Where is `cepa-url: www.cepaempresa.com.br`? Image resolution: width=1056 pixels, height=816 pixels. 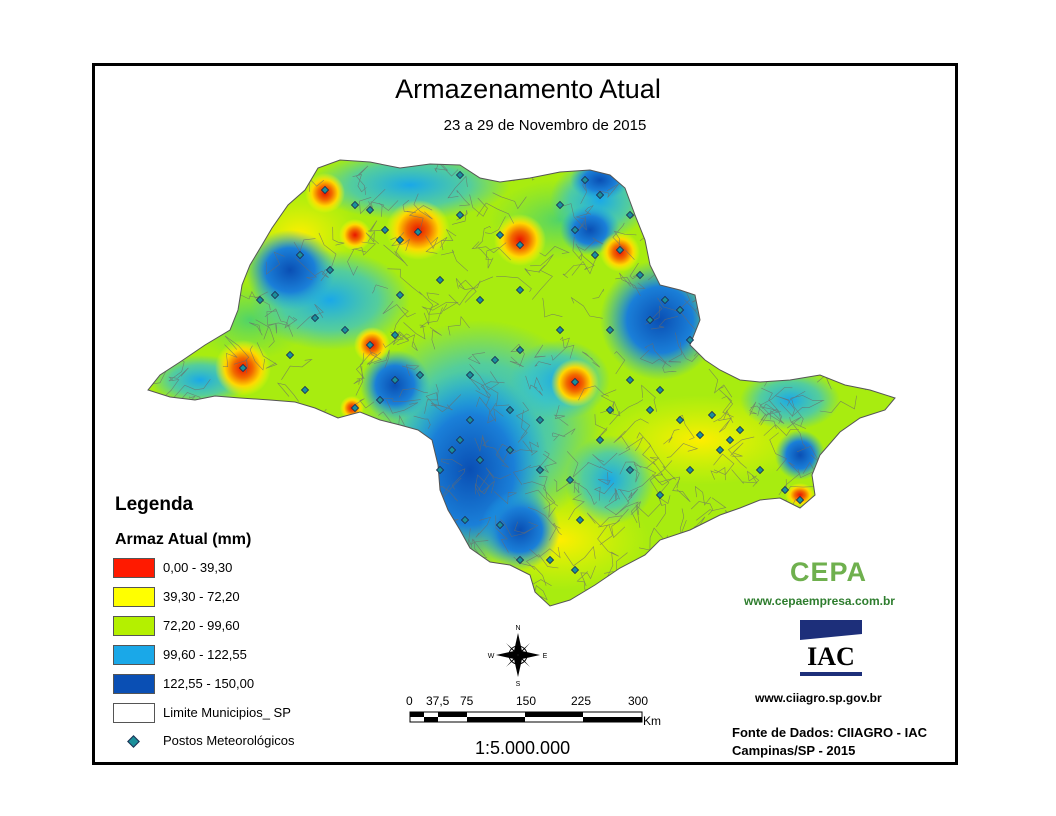 cepa-url: www.cepaempresa.com.br is located at coordinates (819, 601).